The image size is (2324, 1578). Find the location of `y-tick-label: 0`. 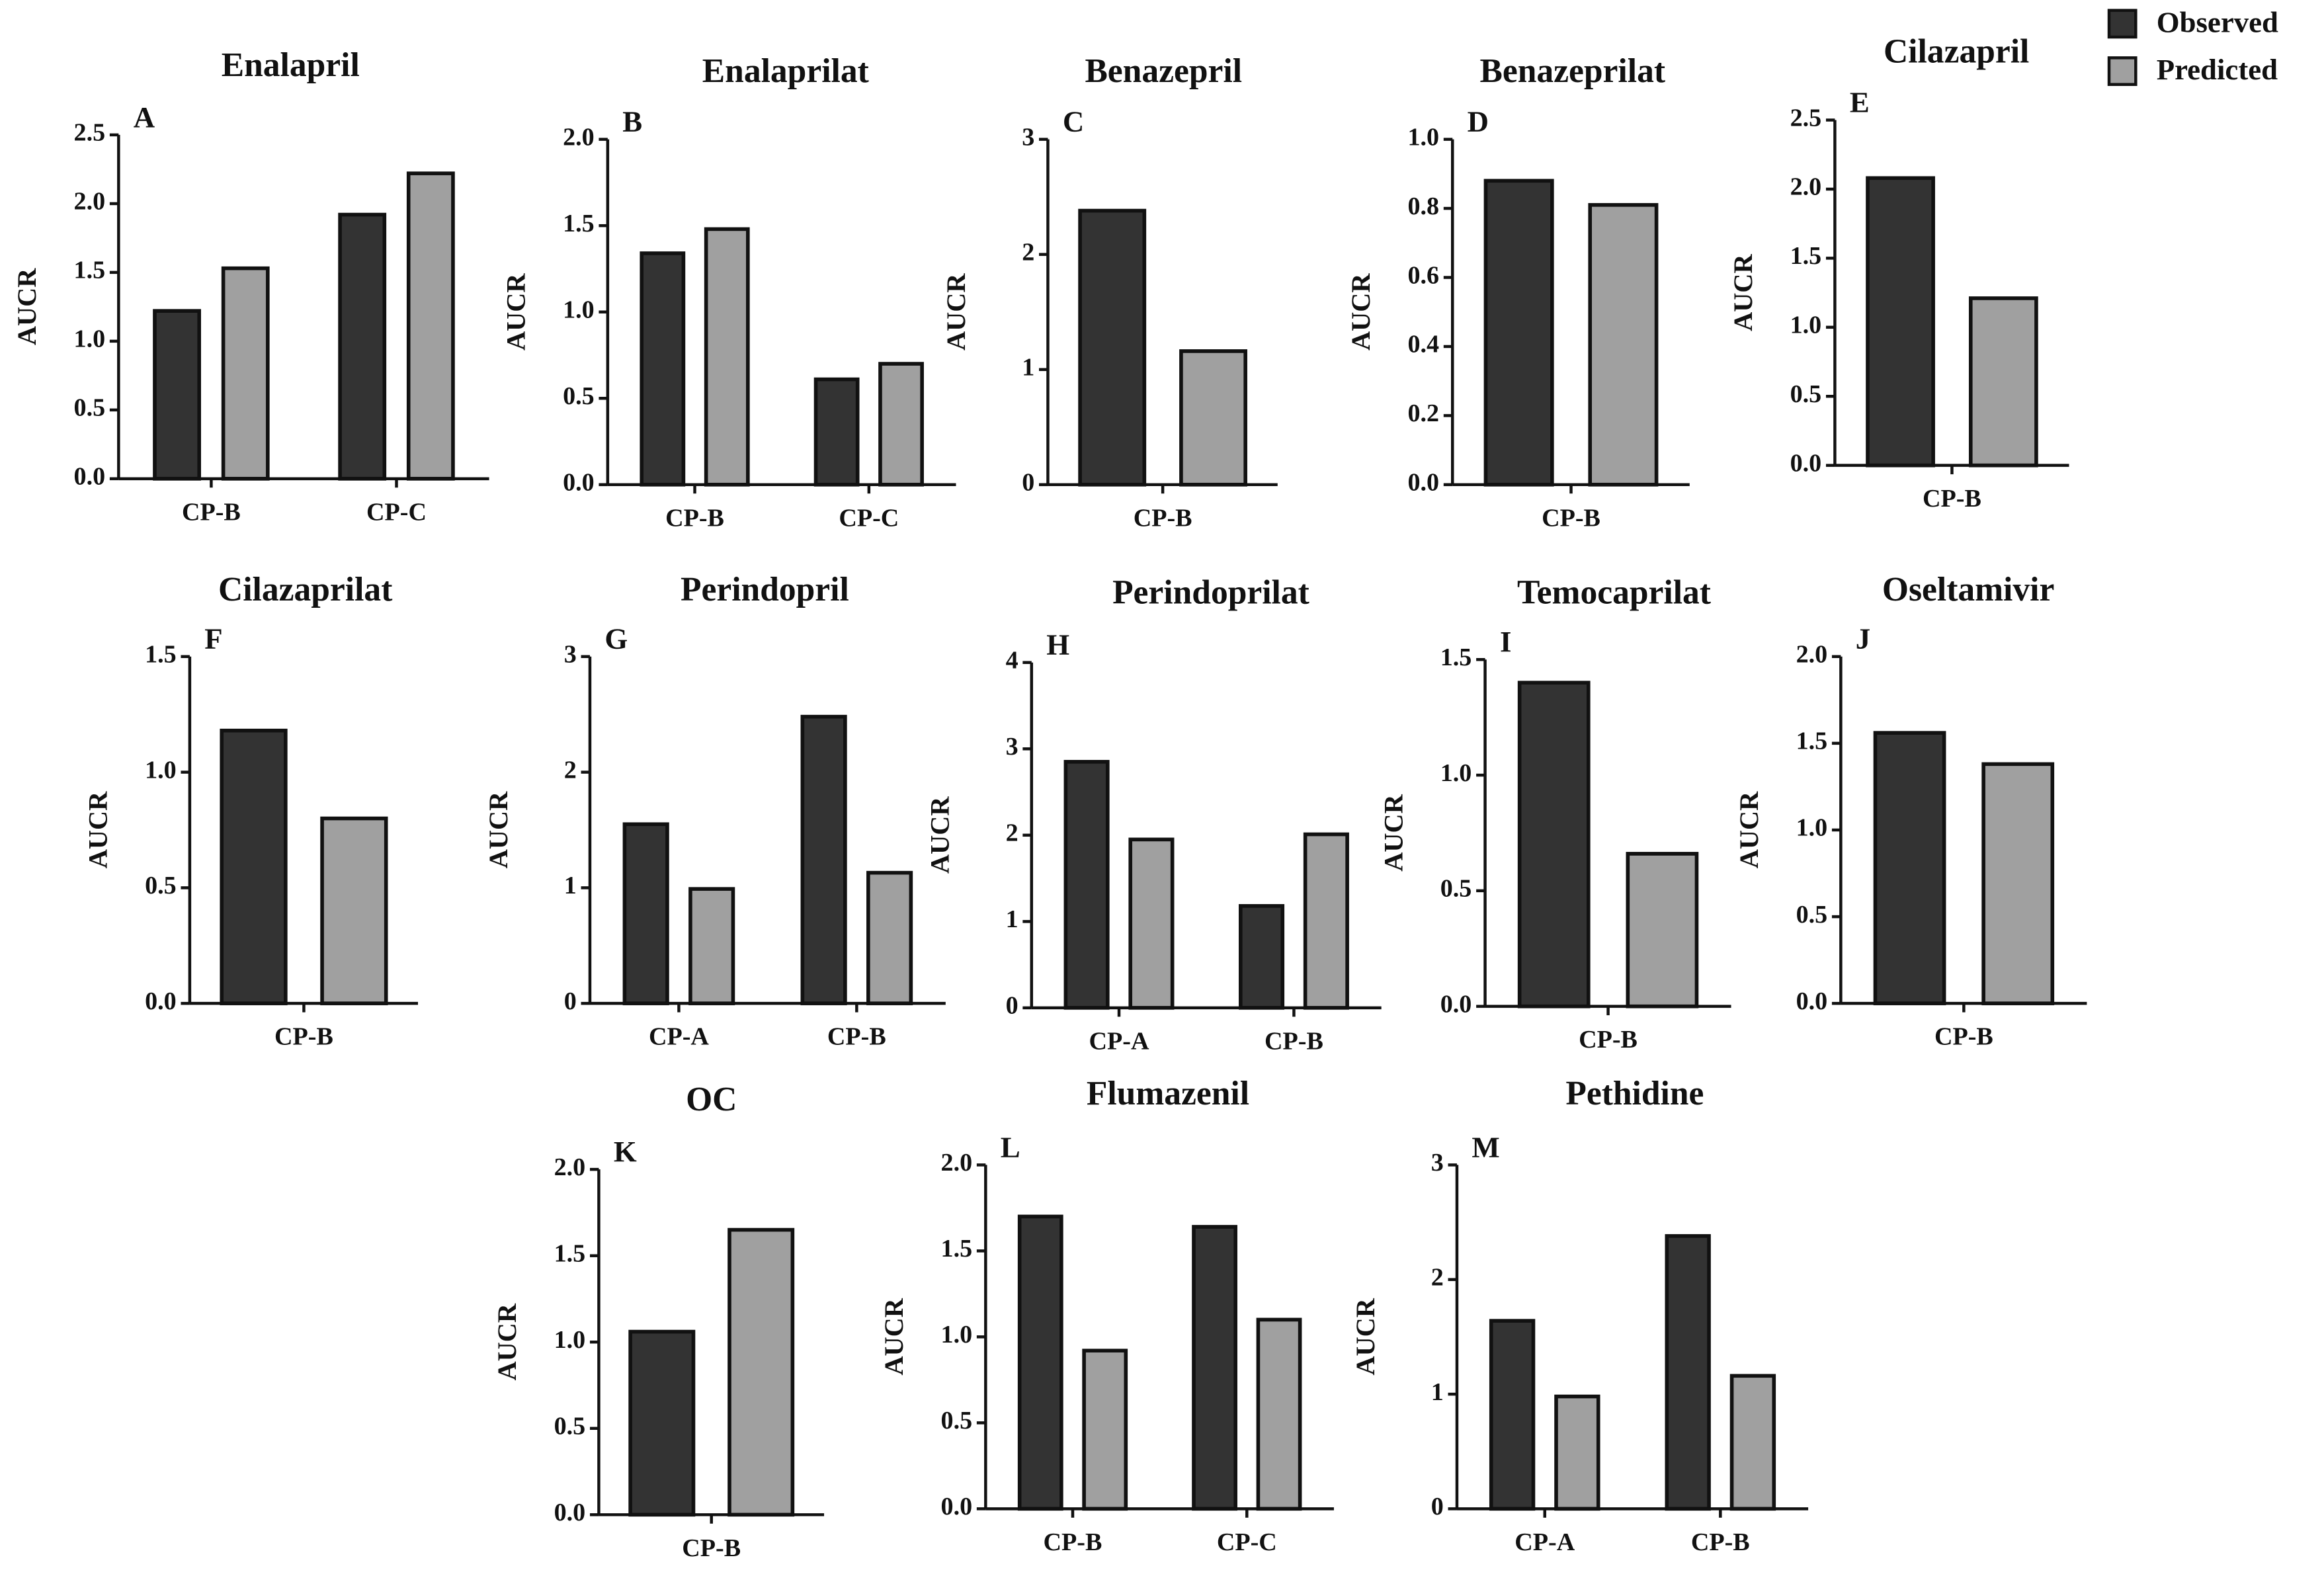

y-tick-label: 0 is located at coordinates (1437, 1506).